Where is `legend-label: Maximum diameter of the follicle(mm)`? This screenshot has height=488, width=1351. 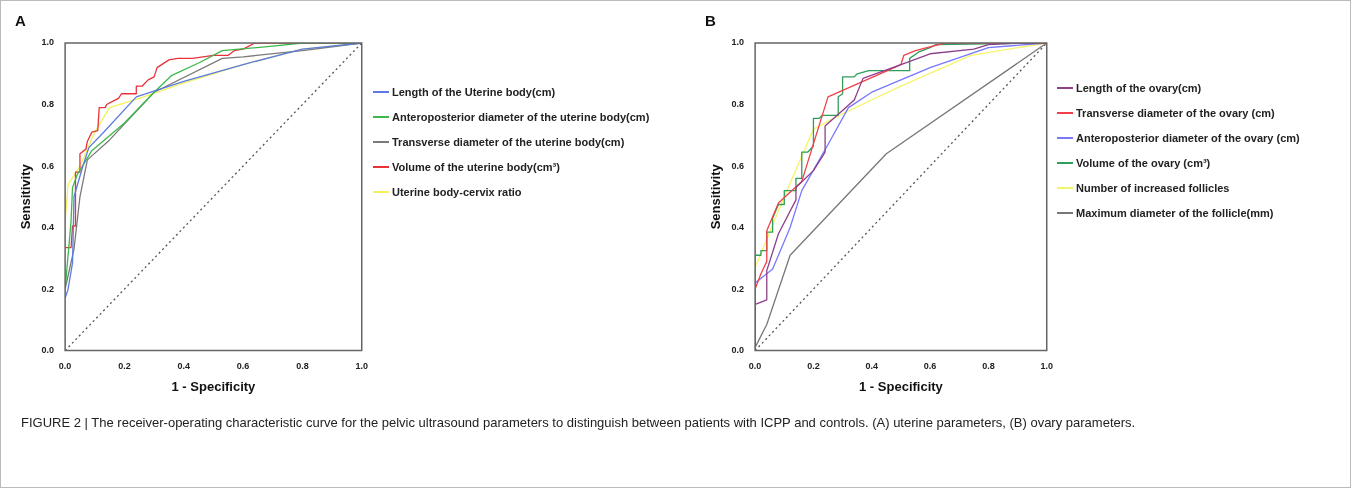 legend-label: Maximum diameter of the follicle(mm) is located at coordinates (1175, 212).